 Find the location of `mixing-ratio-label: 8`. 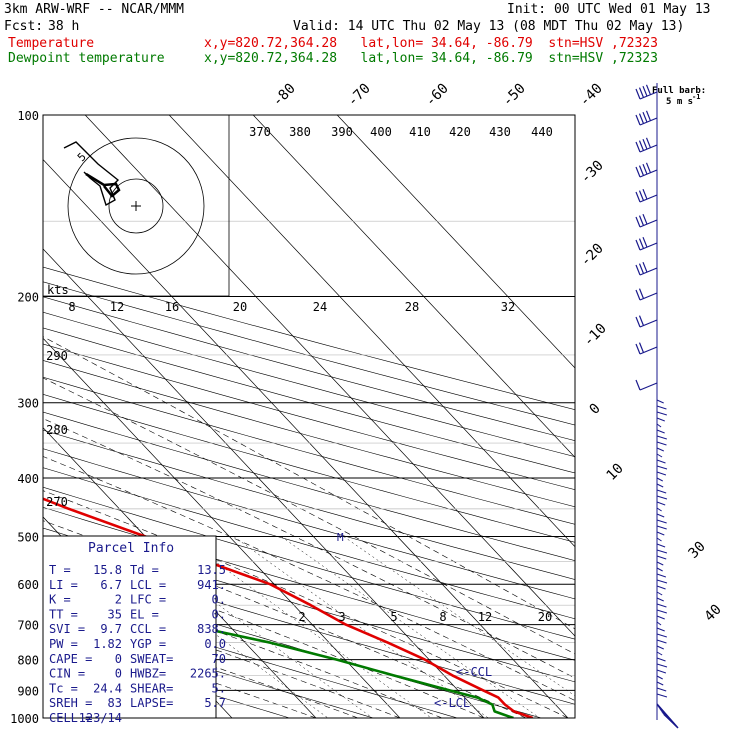

mixing-ratio-label: 8 is located at coordinates (442, 617).